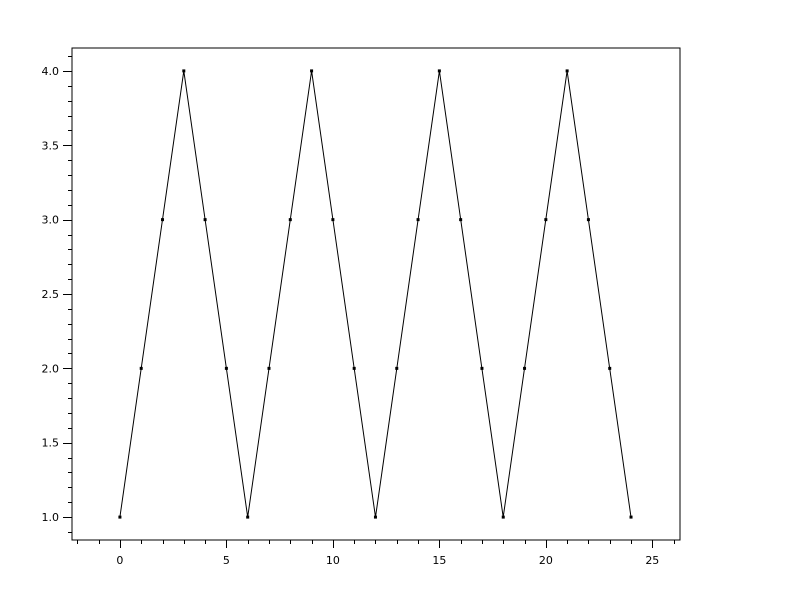 Image resolution: width=800 pixels, height=604 pixels. What do you see at coordinates (51, 517) in the screenshot?
I see `y-tick-label: 1.0` at bounding box center [51, 517].